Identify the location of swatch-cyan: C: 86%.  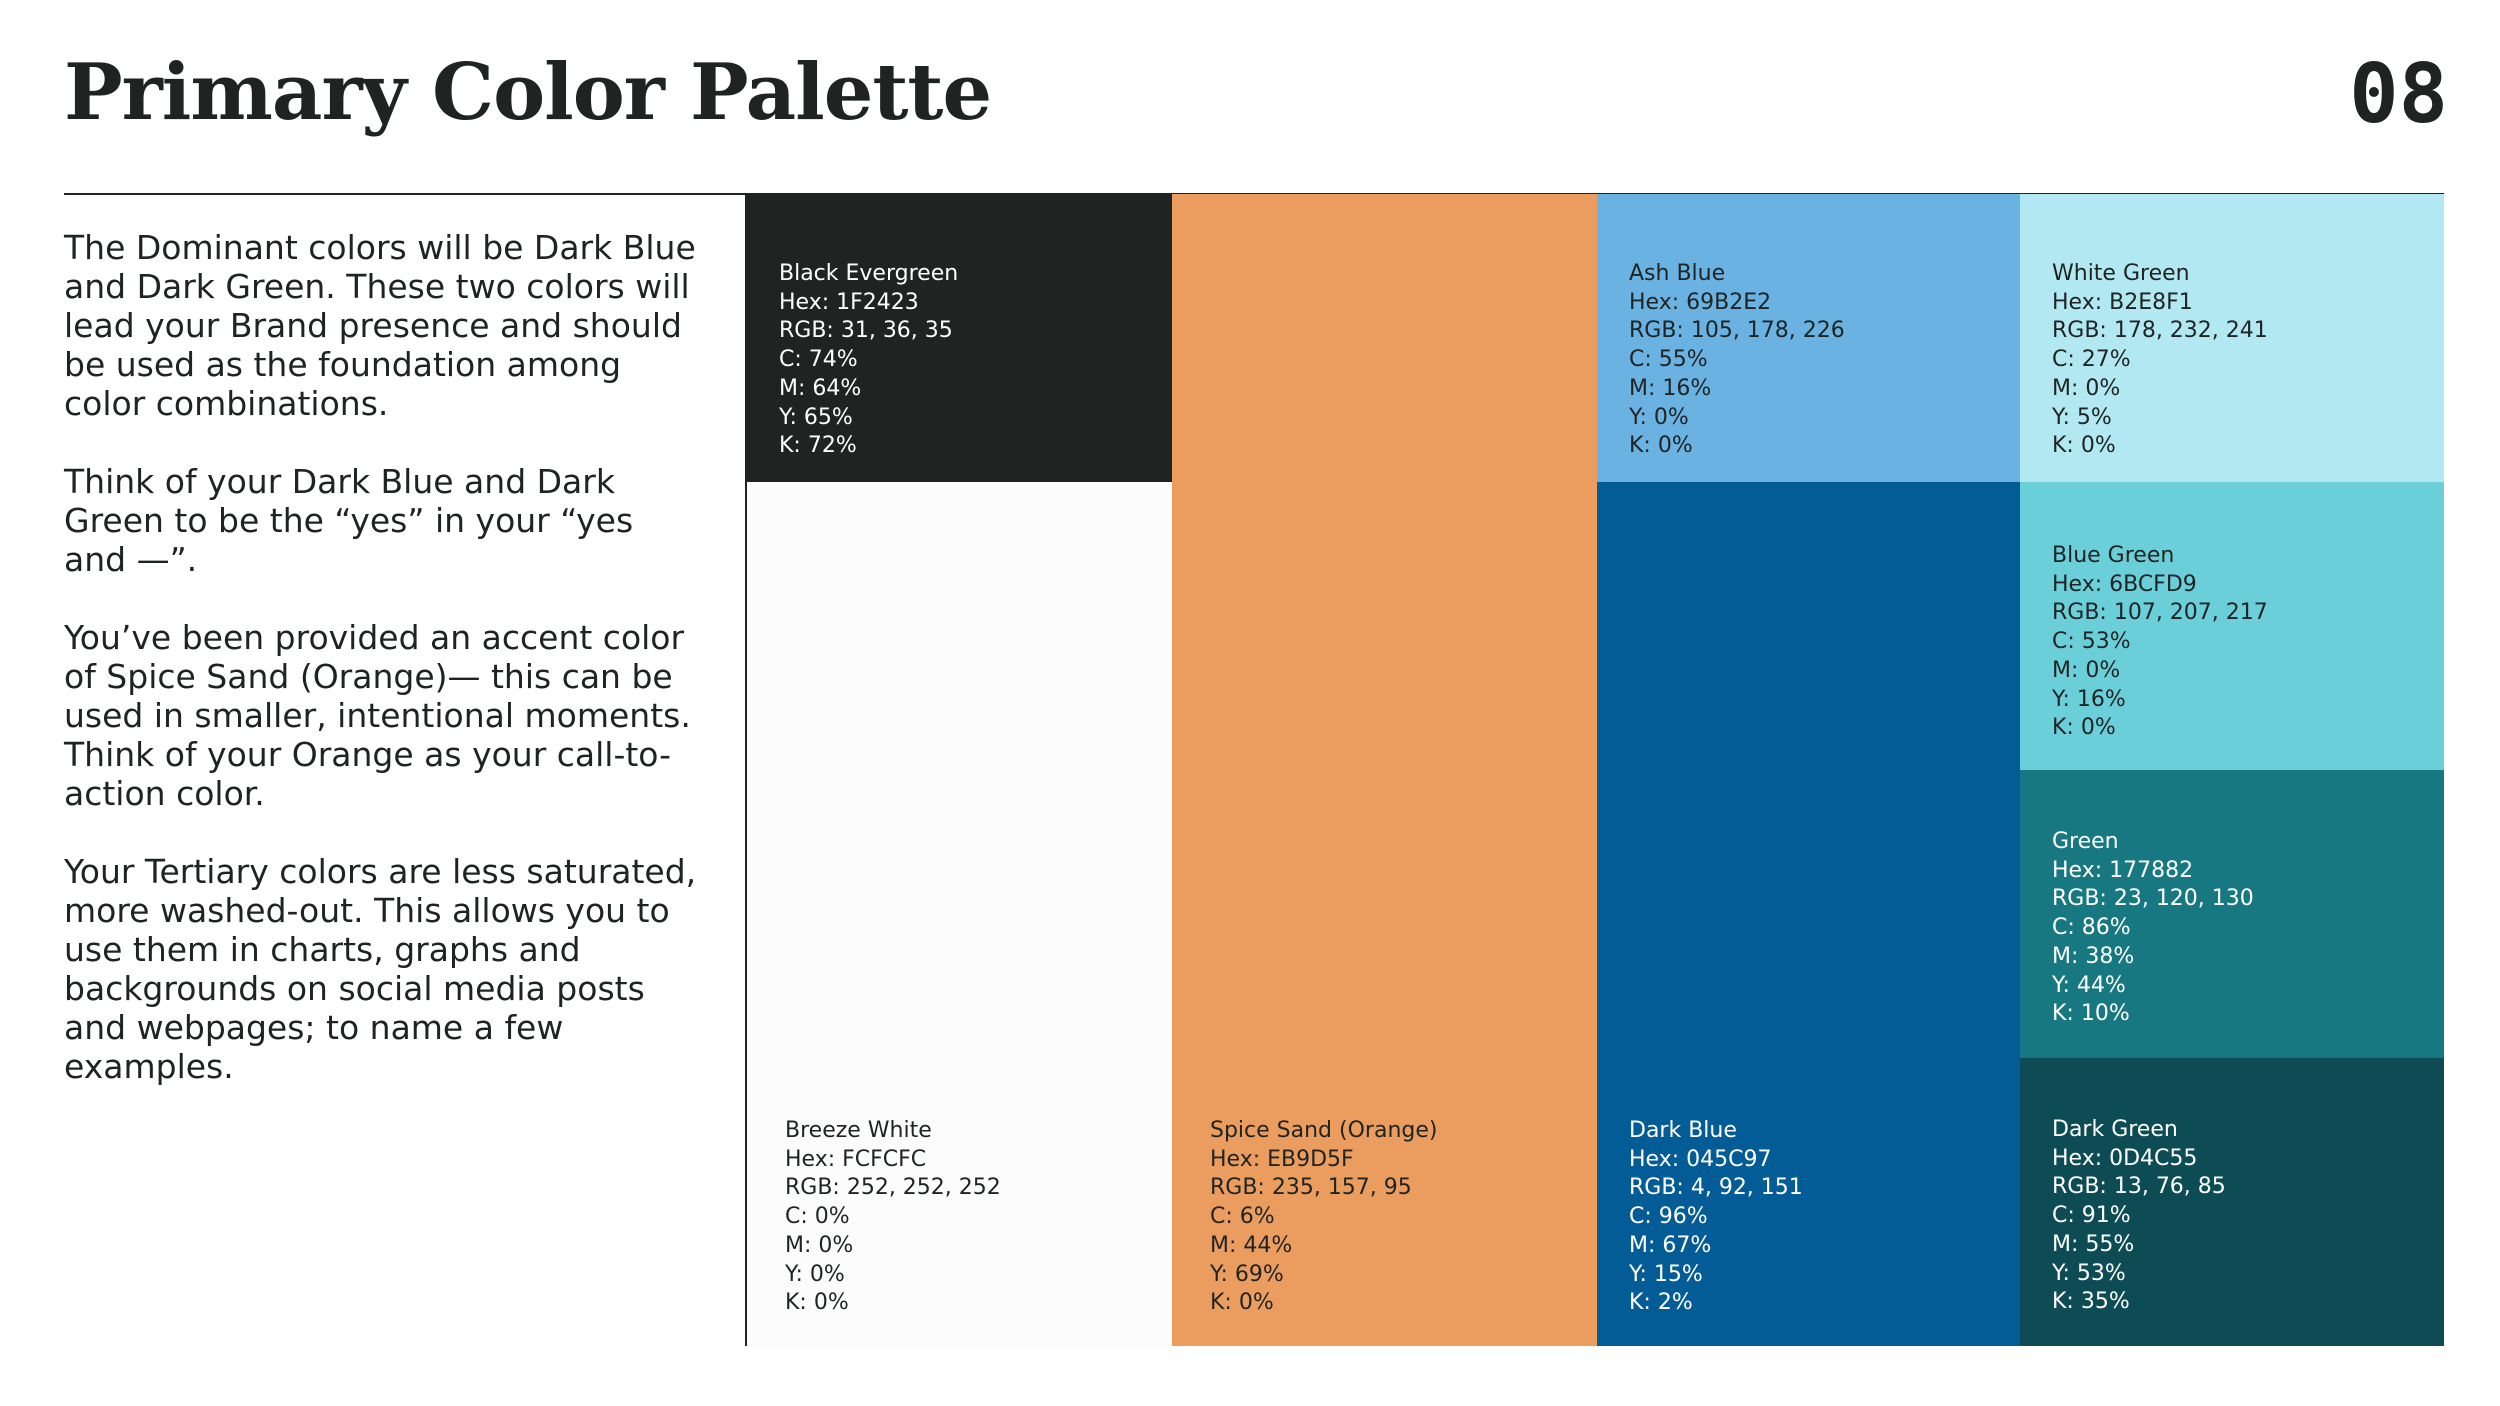
(2091, 928).